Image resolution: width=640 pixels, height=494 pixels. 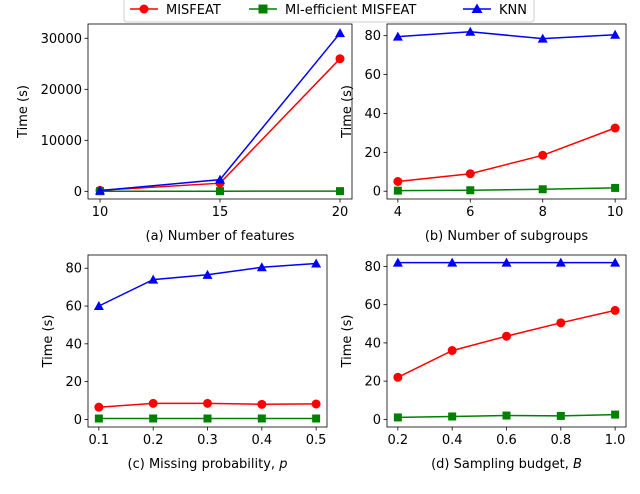 What do you see at coordinates (61, 39) in the screenshot?
I see `y-tick-label: 30000` at bounding box center [61, 39].